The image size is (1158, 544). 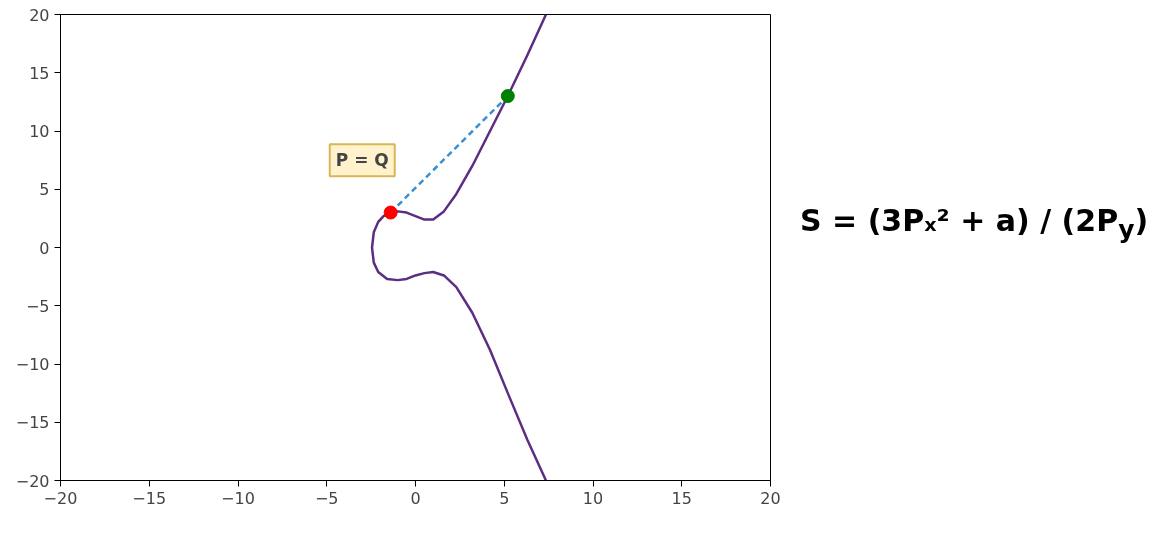 What do you see at coordinates (326, 498) in the screenshot?
I see `x-tick-label: −5` at bounding box center [326, 498].